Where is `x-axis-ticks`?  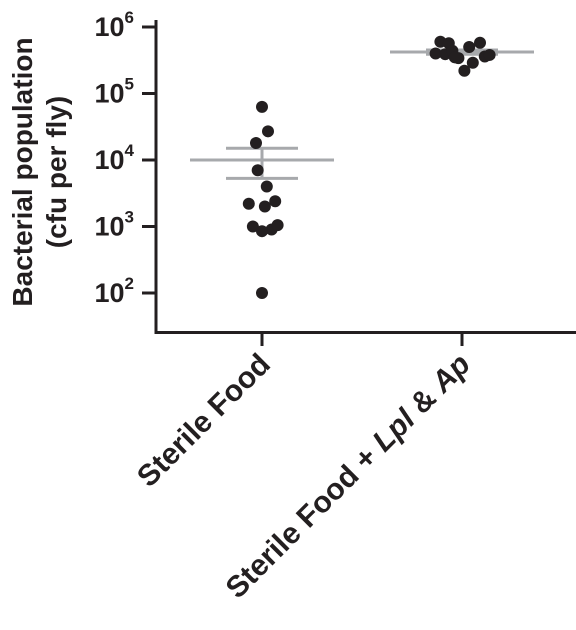
x-axis-ticks is located at coordinates (362, 339).